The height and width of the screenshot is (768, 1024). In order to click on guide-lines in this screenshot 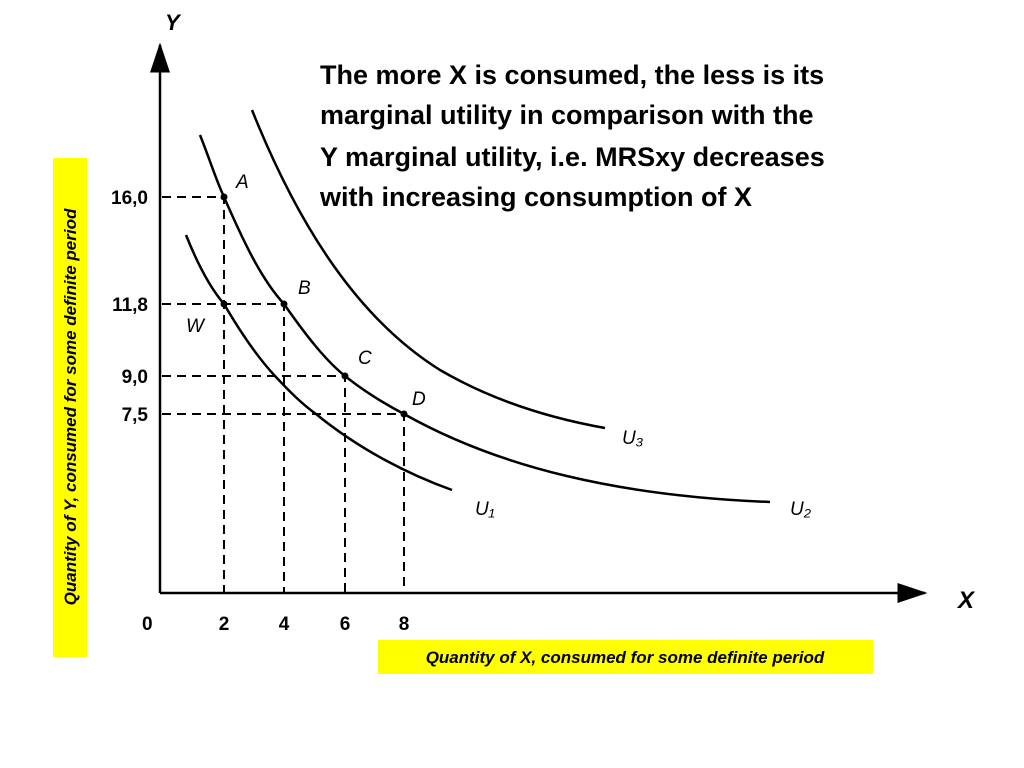, I will do `click(283, 394)`.